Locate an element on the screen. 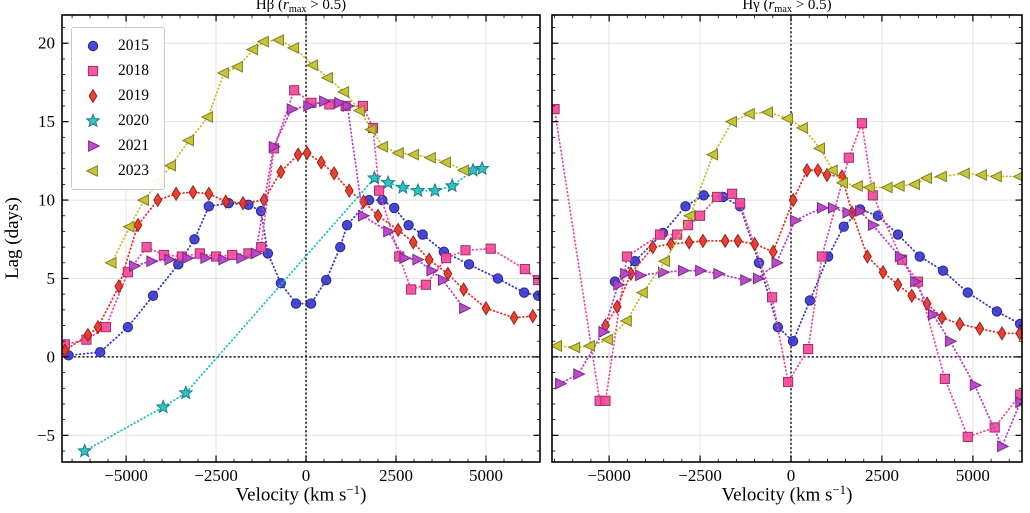 This screenshot has height=513, width=1030. legend-label: 2015 is located at coordinates (133, 45).